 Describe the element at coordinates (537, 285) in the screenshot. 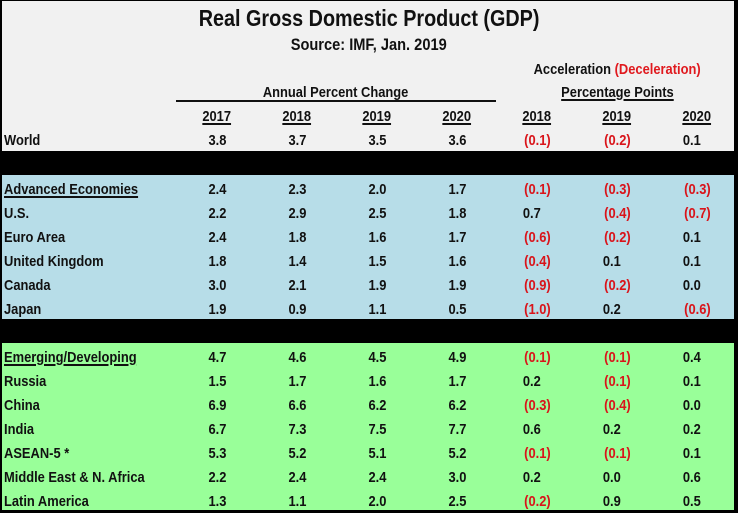

I see `cell-value: (0.9)` at that location.